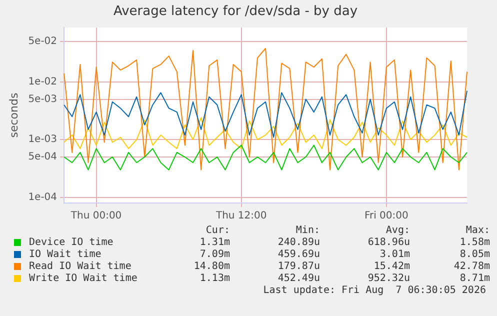 Image resolution: width=497 pixels, height=316 pixels. I want to click on text: 618.96u, so click(388, 243).